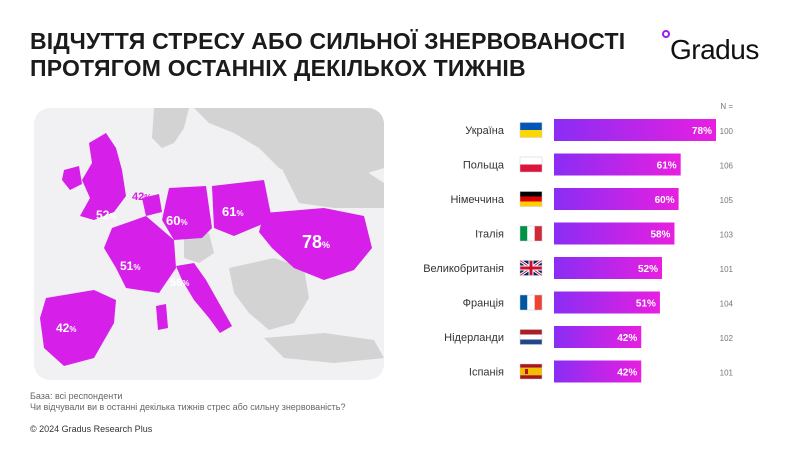 The image size is (800, 450). I want to click on bar-row: Великобританія 52% 101, so click(578, 268).